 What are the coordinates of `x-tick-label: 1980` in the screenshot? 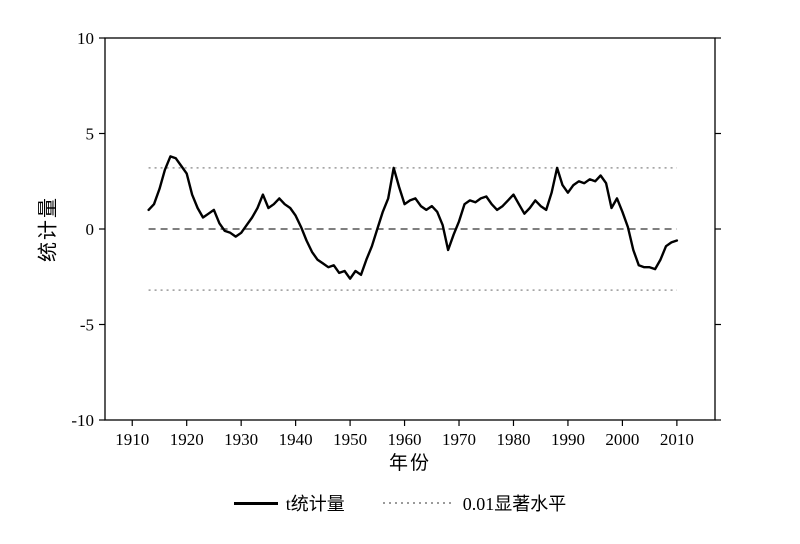 It's located at (513, 439).